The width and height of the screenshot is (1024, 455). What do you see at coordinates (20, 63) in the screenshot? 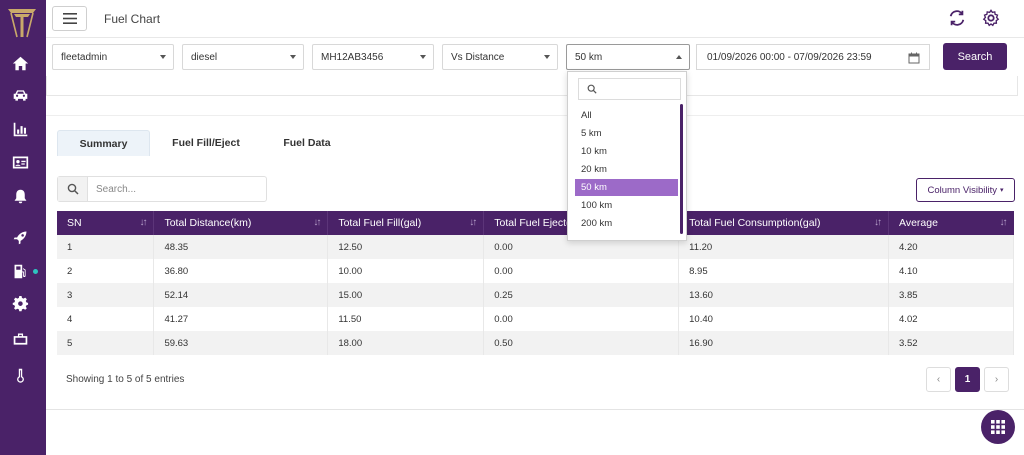
I see `home-icon` at bounding box center [20, 63].